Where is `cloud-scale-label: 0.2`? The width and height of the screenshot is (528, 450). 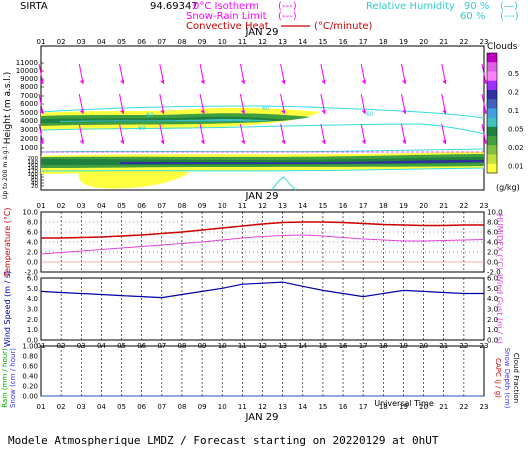 cloud-scale-label: 0.2 is located at coordinates (513, 93).